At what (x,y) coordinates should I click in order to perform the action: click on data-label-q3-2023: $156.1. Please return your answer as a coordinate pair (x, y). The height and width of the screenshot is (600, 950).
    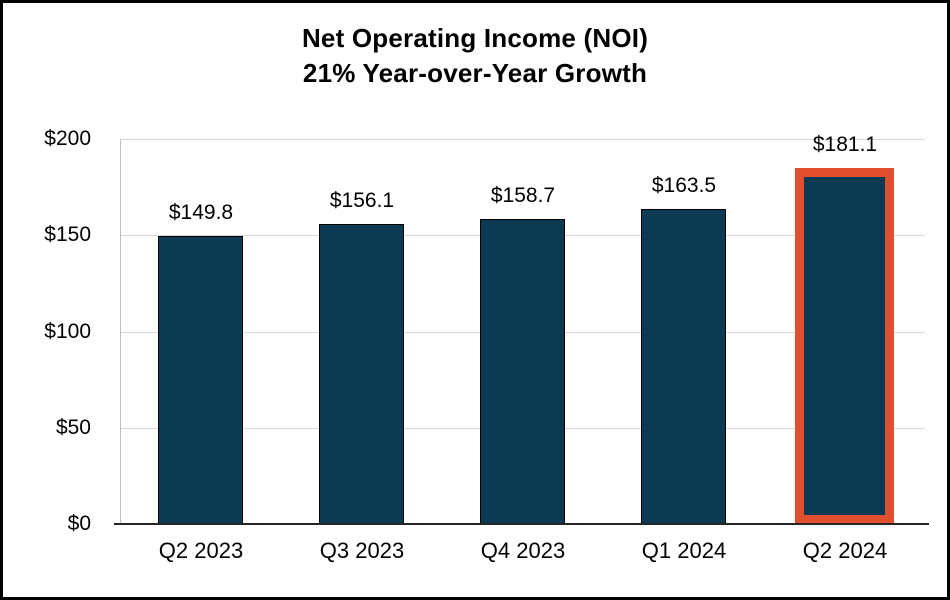
    Looking at the image, I should click on (362, 200).